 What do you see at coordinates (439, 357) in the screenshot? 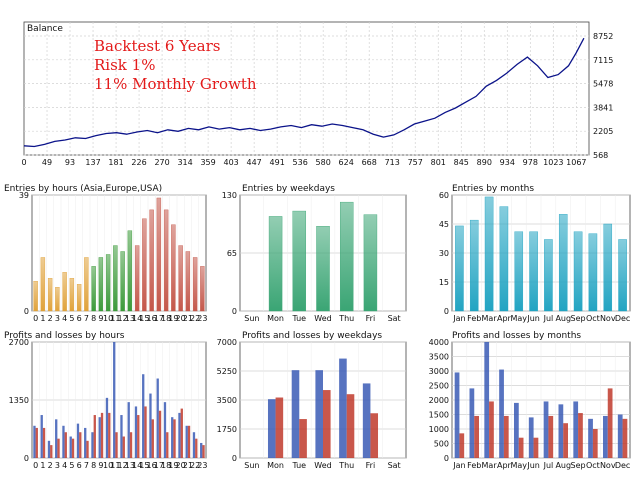
I see `y-tick-label: 3500` at bounding box center [439, 357].